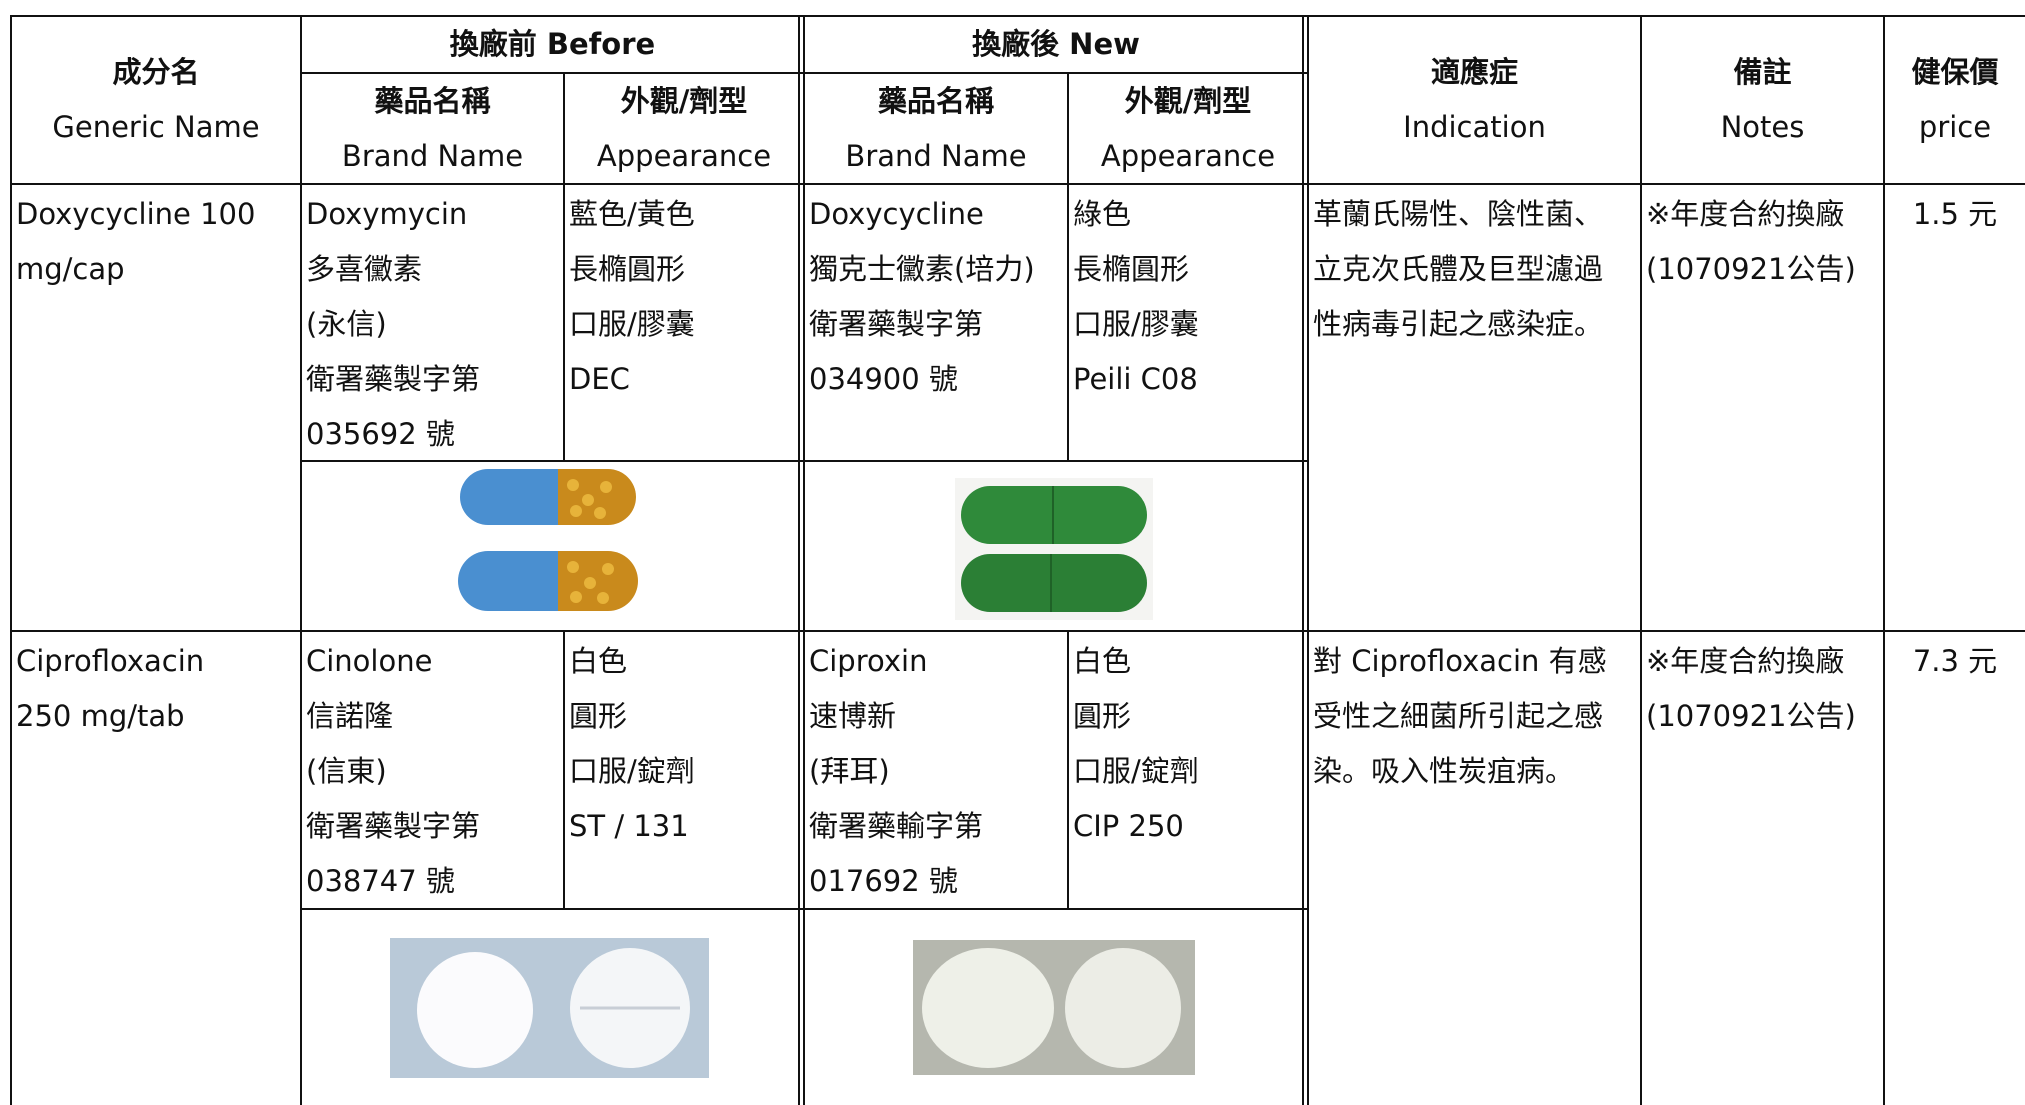  I want to click on cell-text: Doxycycline, so click(896, 214).